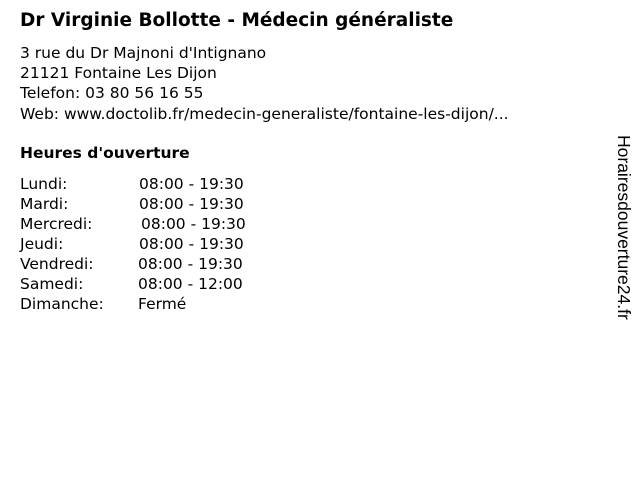 The width and height of the screenshot is (640, 480). Describe the element at coordinates (133, 184) in the screenshot. I see `hours-row: Lundi: 08:00 - 19:30` at that location.